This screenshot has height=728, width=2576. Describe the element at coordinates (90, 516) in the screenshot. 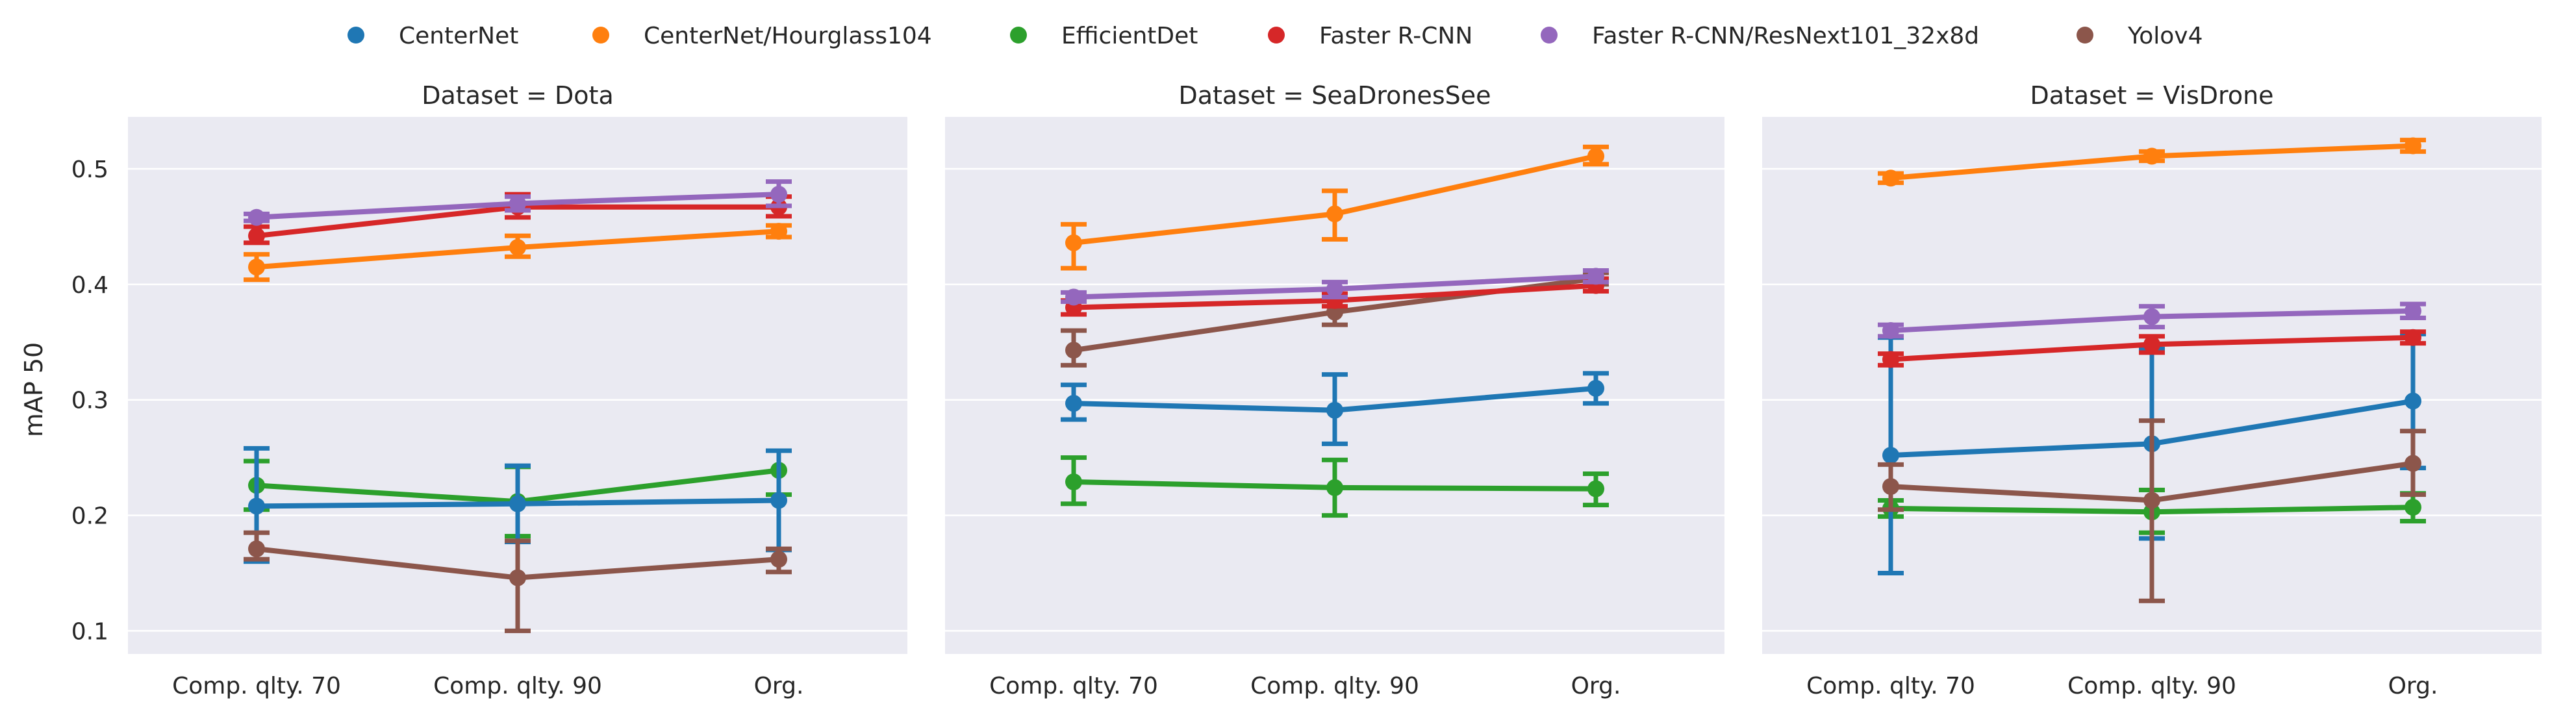

I see `y-tick-label: 0.2` at that location.